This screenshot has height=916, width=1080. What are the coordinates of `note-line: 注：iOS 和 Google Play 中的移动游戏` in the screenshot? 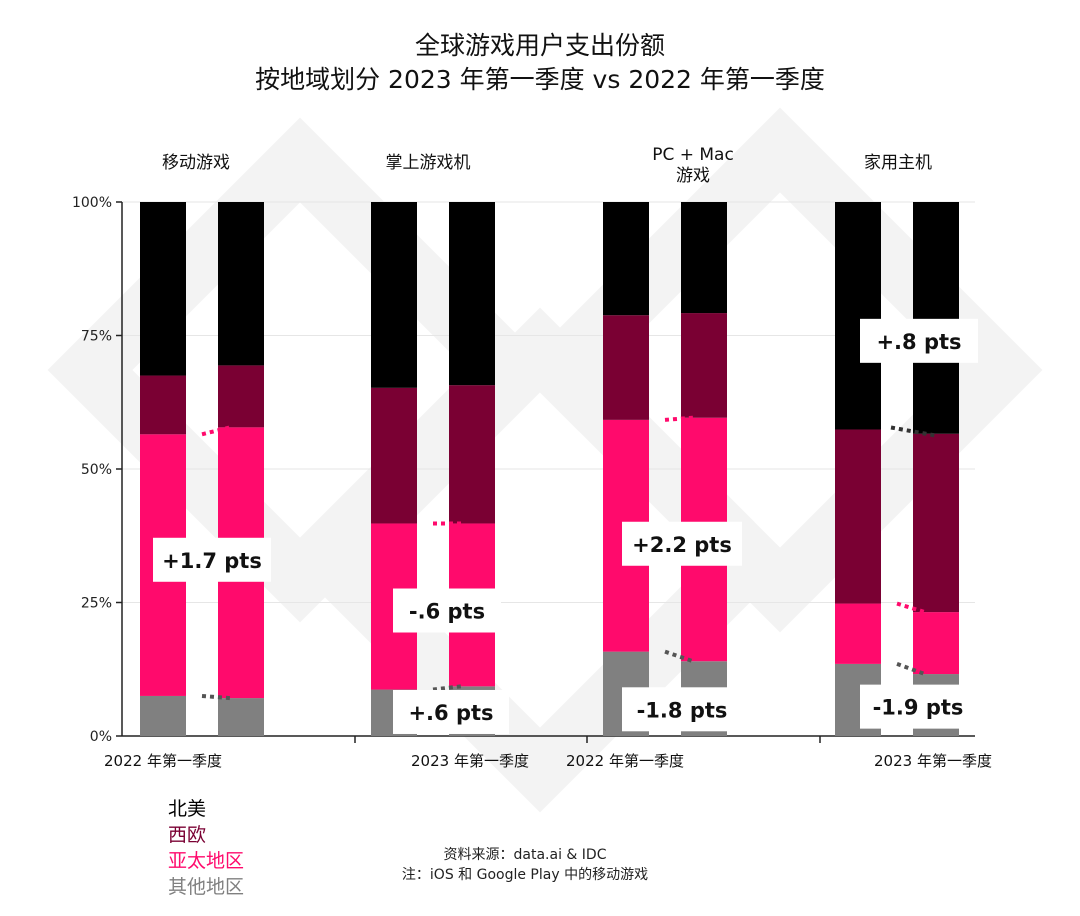 It's located at (525, 875).